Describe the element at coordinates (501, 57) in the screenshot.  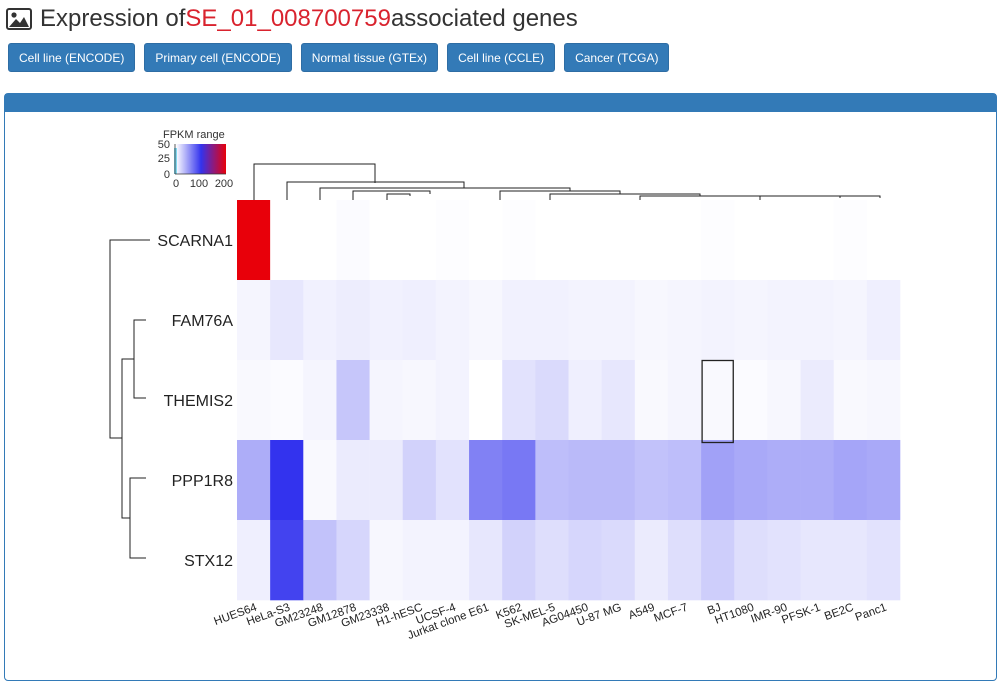
I see `tab-cell-line-ccle: Cell line (CCLE)` at that location.